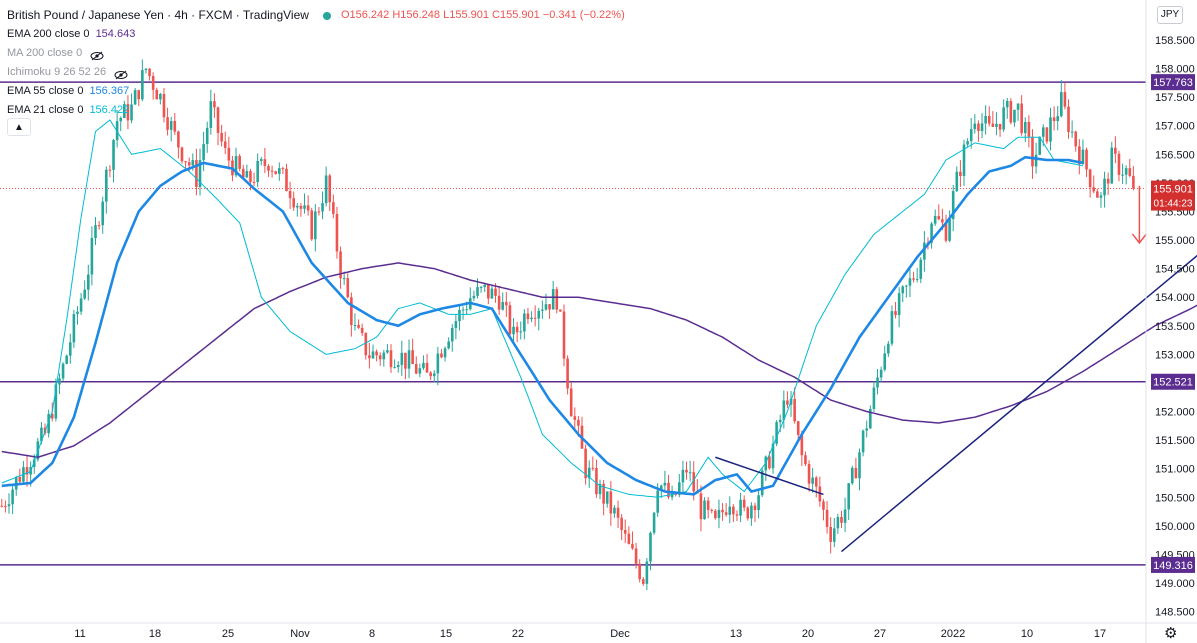 Image resolution: width=1197 pixels, height=643 pixels. Describe the element at coordinates (19, 127) in the screenshot. I see `collapse-legend-button: ▲` at that location.